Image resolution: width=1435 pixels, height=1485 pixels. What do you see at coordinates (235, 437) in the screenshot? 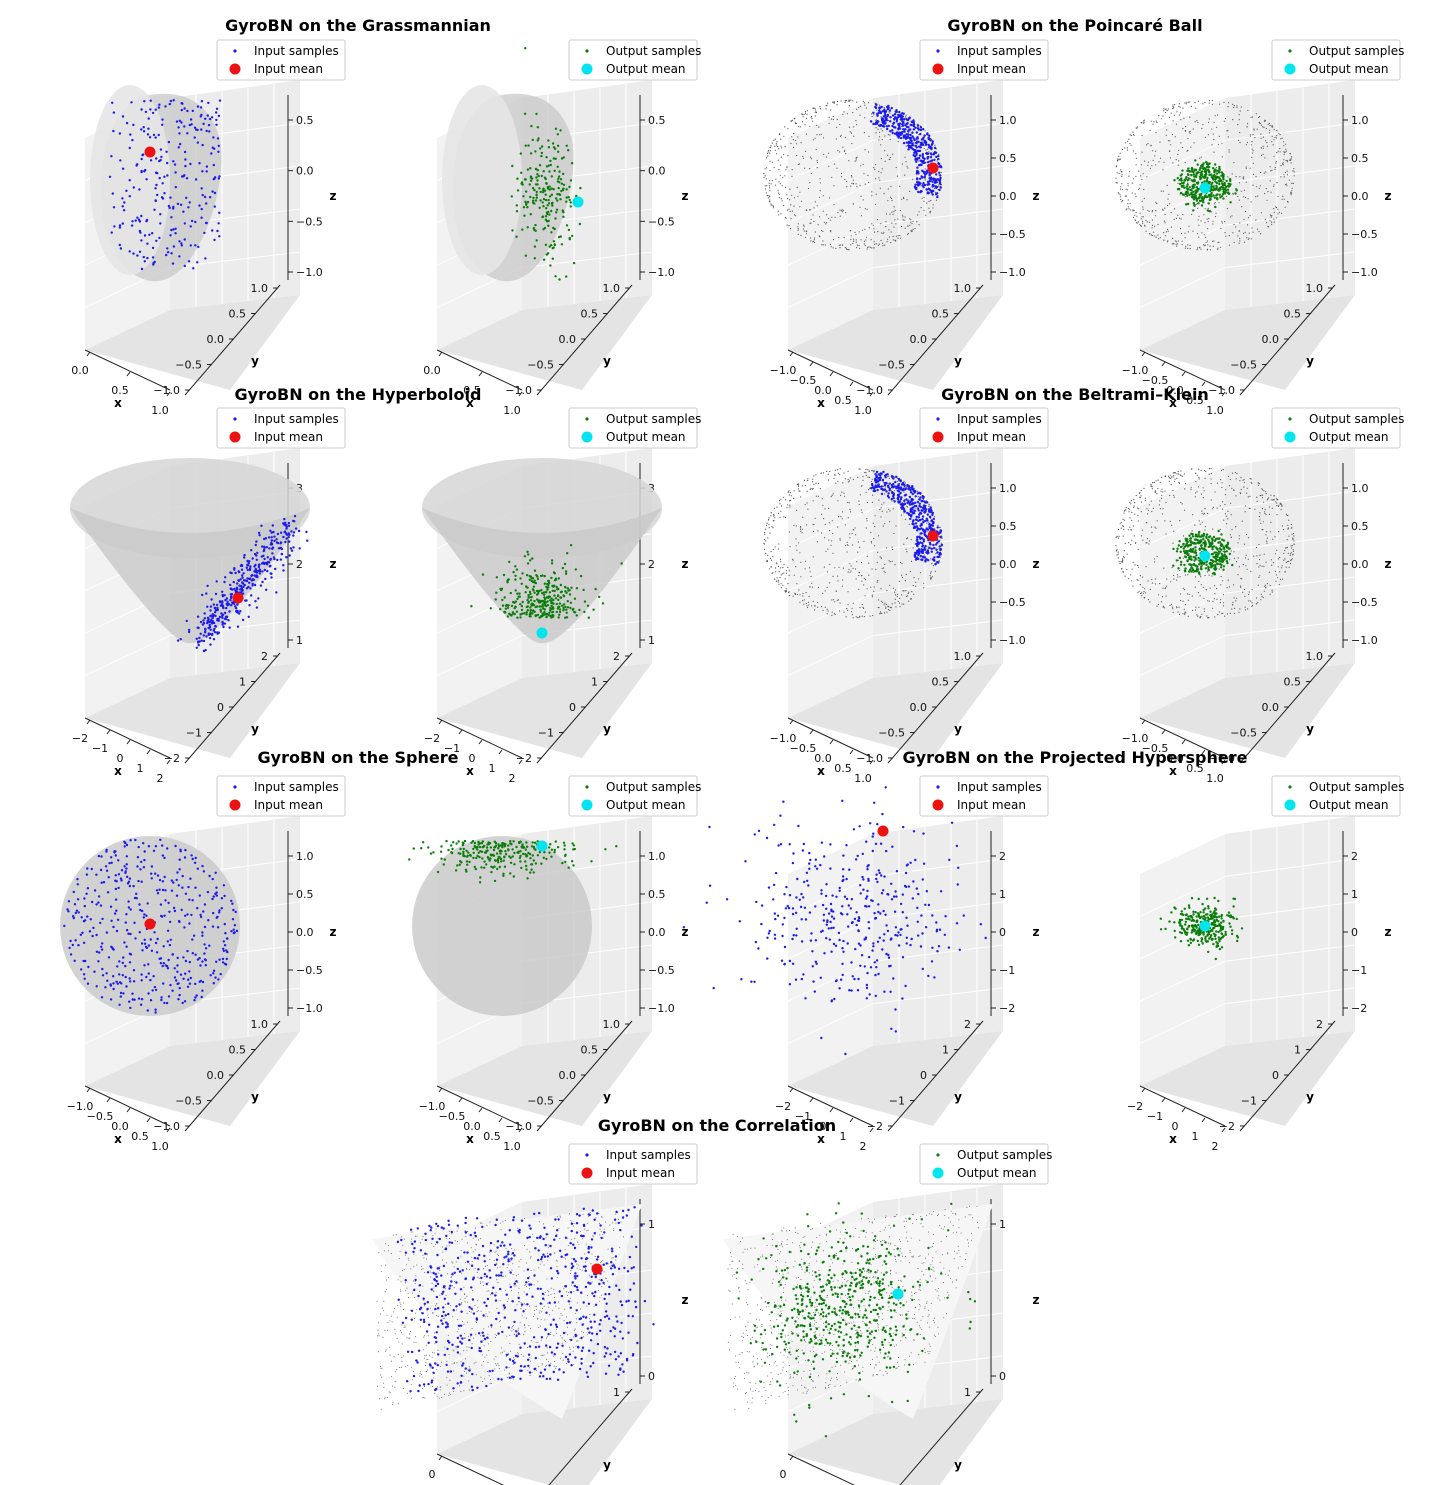
I see `legend-mean-marker` at bounding box center [235, 437].